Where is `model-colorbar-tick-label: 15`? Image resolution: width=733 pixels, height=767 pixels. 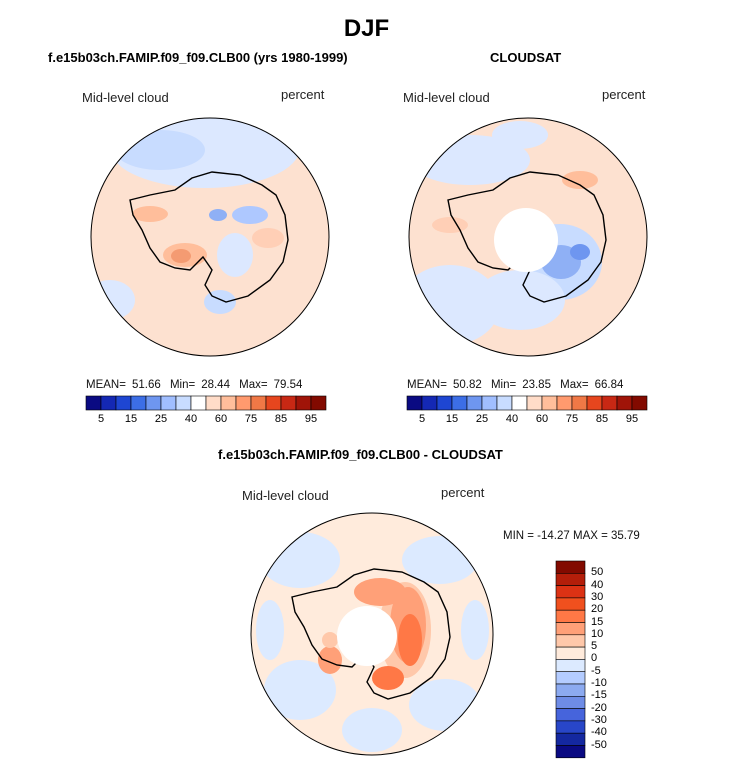 model-colorbar-tick-label: 15 is located at coordinates (131, 419).